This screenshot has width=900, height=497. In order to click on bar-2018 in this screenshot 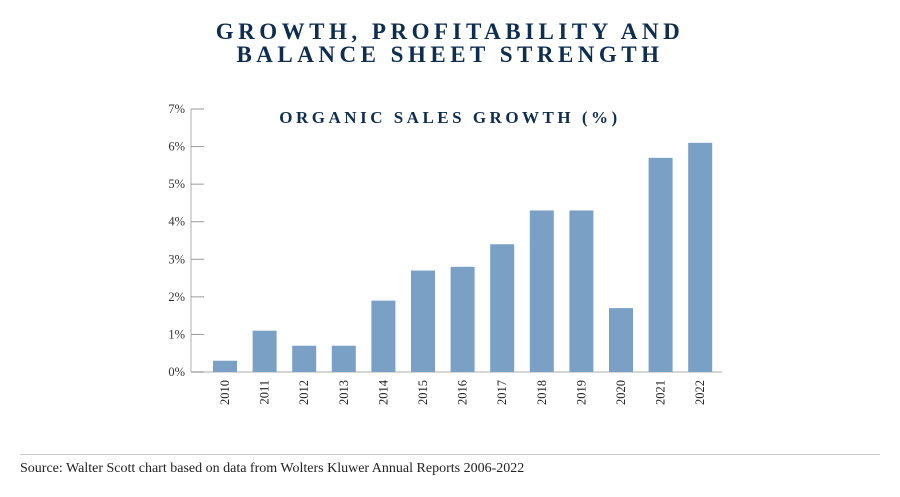, I will do `click(541, 291)`.